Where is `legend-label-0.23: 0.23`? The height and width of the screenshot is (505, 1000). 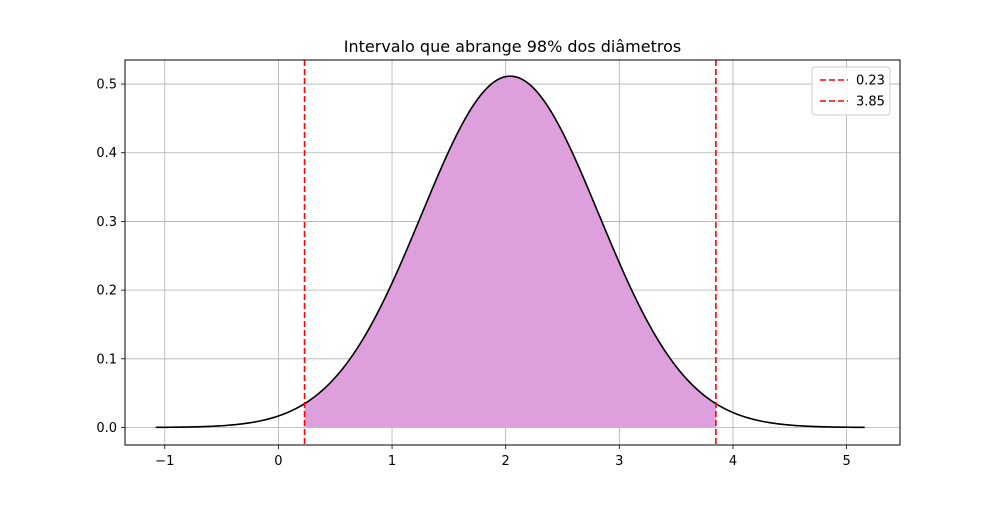 legend-label-0.23: 0.23 is located at coordinates (870, 81).